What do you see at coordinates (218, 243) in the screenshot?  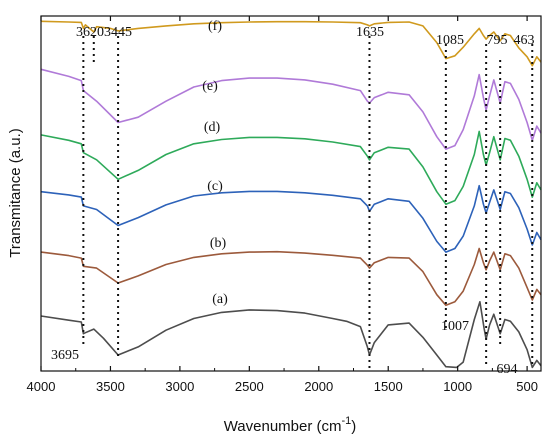 I see `series-label-2: (b)` at bounding box center [218, 243].